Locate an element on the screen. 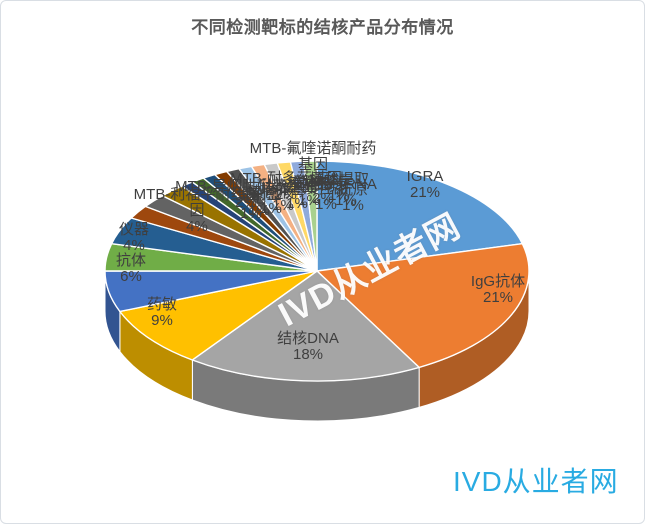  chart-title: 不同检测靶标的结核产品分布情况 is located at coordinates (322, 27).